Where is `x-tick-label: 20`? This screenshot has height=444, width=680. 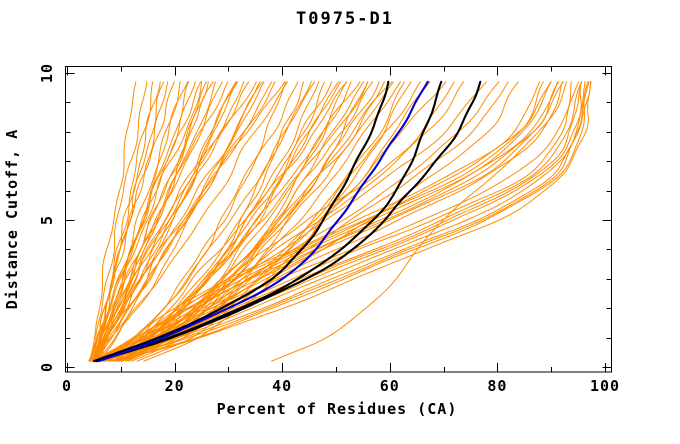
x-tick-label: 20 is located at coordinates (175, 386).